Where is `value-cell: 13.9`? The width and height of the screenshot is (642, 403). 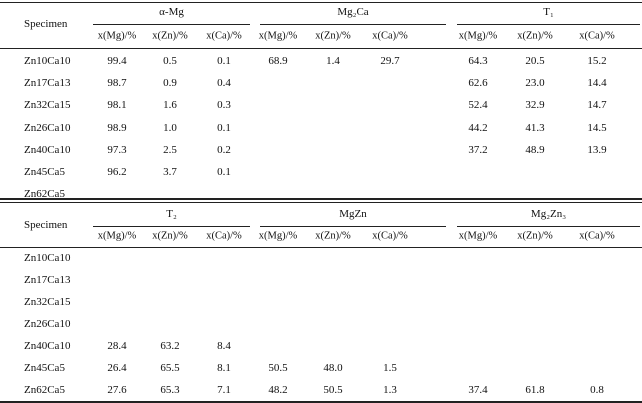 value-cell: 13.9 is located at coordinates (597, 149).